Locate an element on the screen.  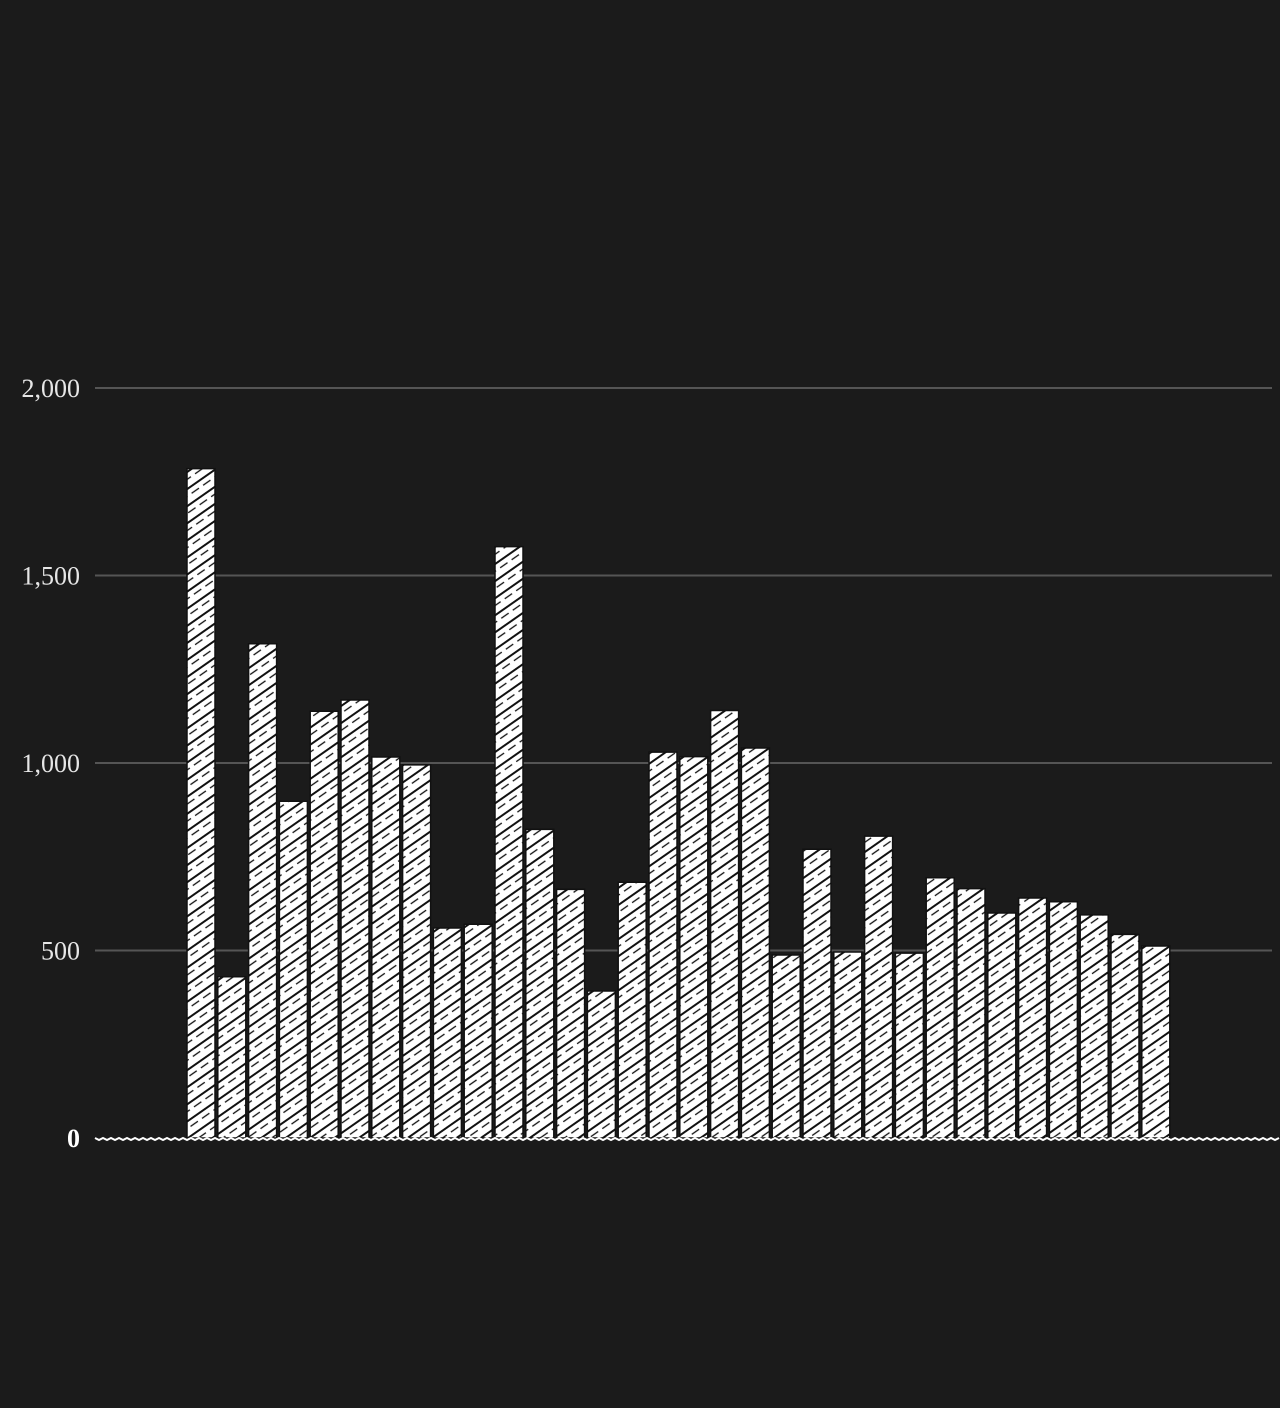
x-axis-baseline is located at coordinates (687, 1139).